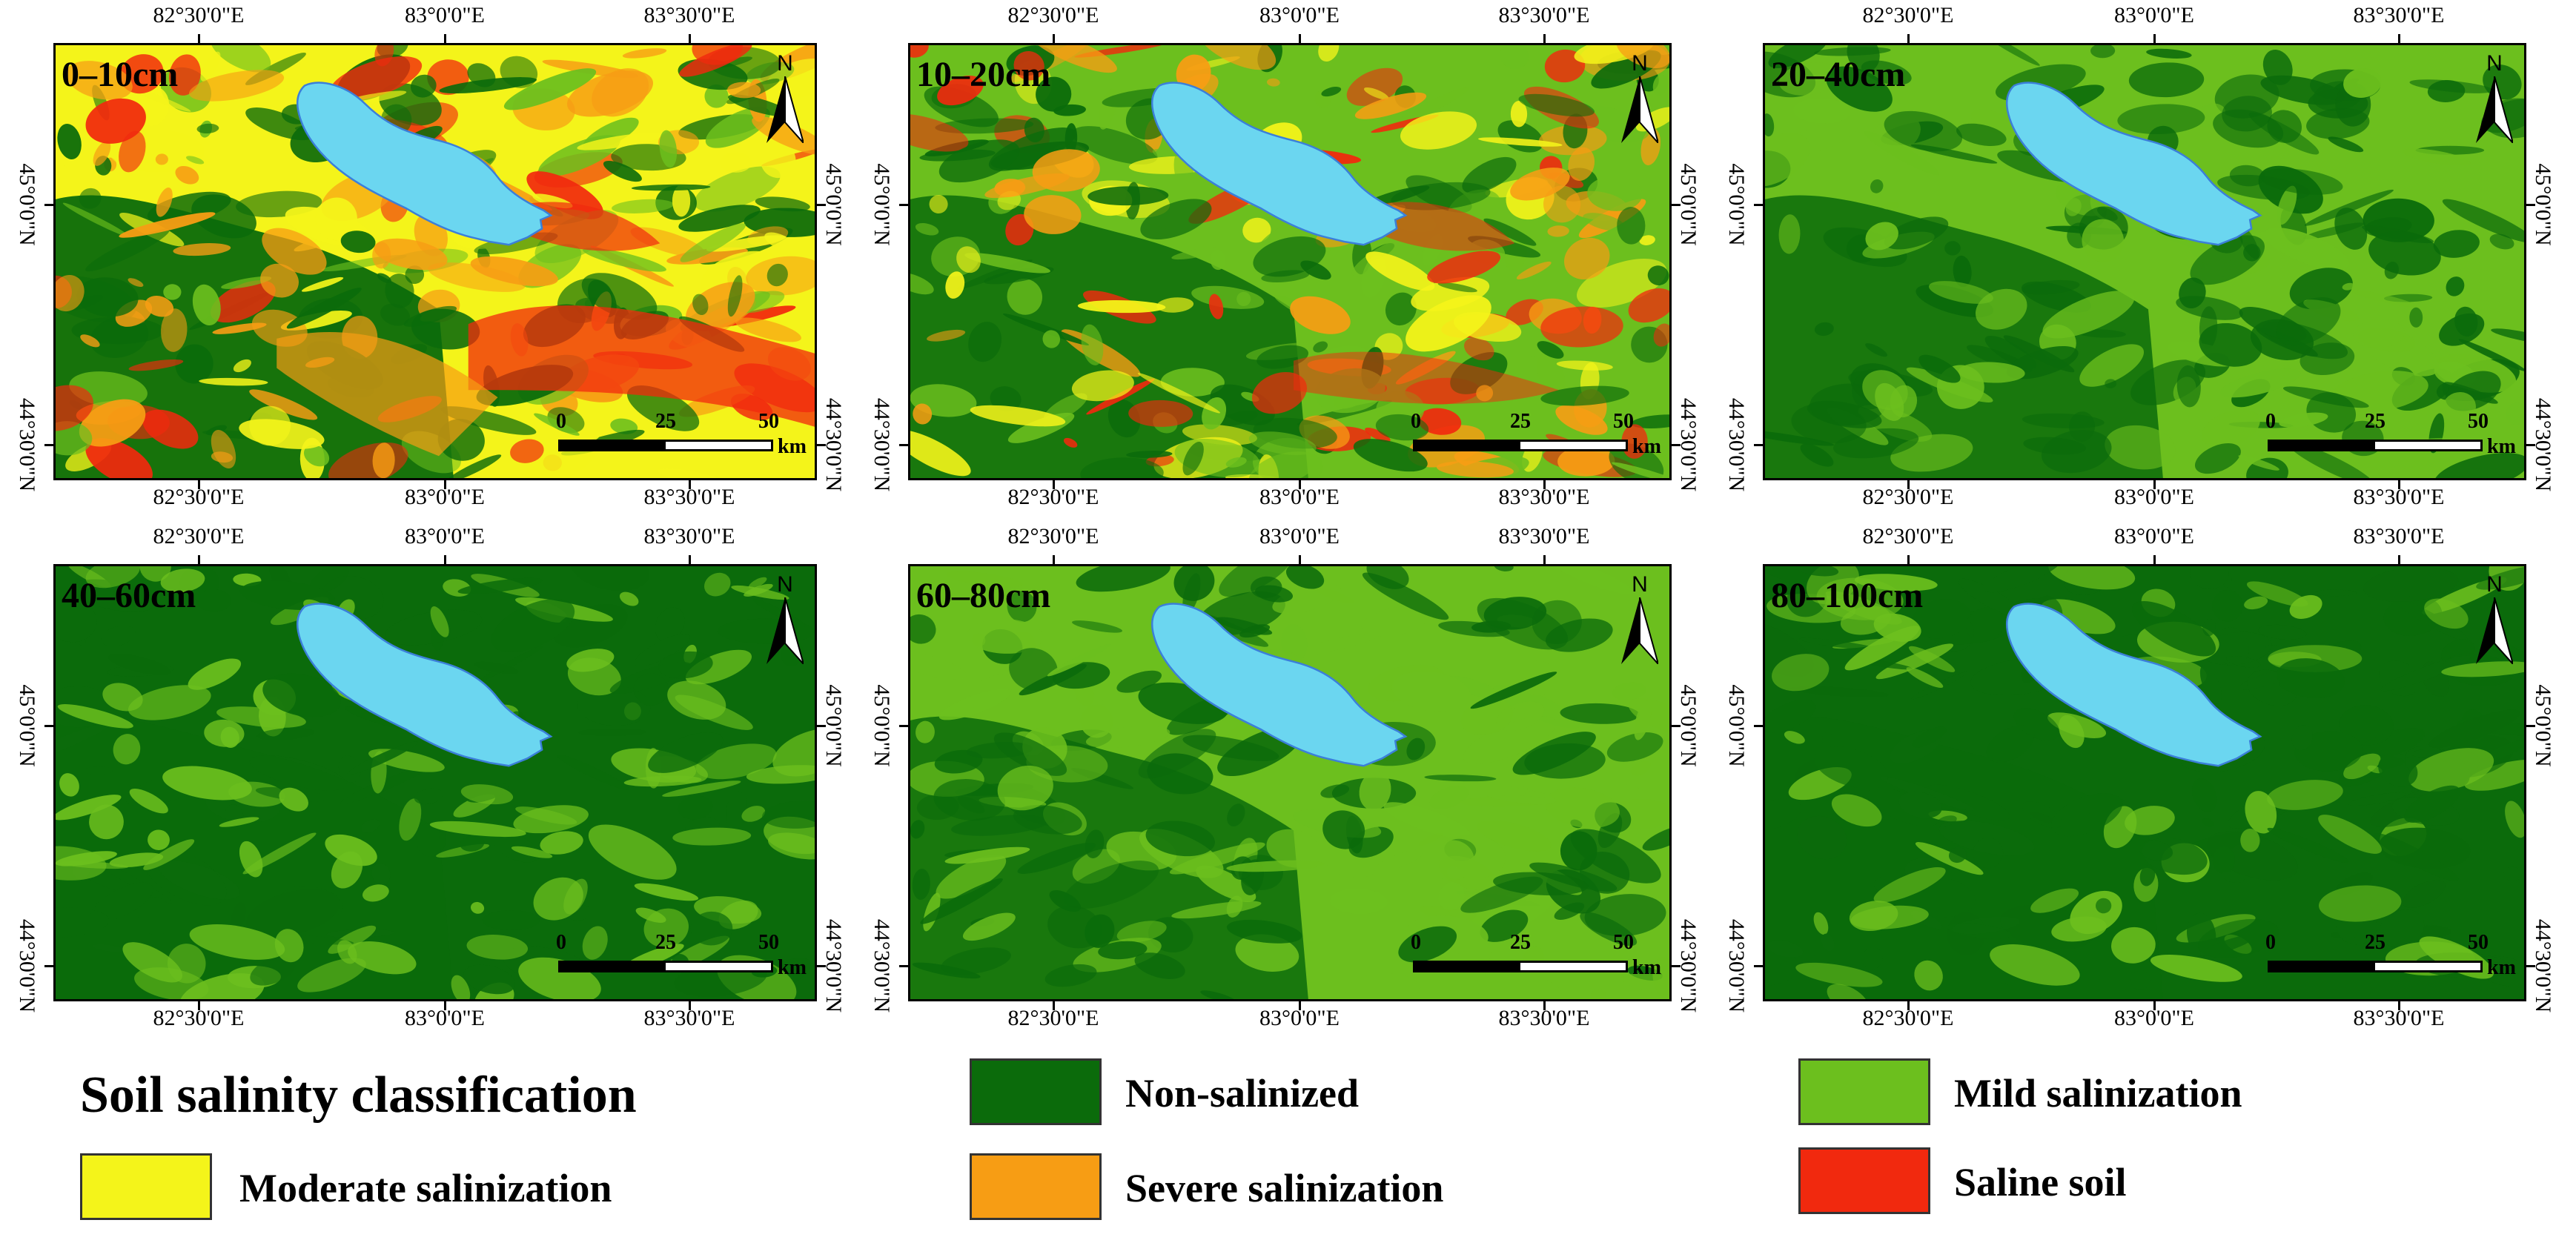 The image size is (2576, 1243). Describe the element at coordinates (983, 596) in the screenshot. I see `depth-label: 60–80cm` at that location.